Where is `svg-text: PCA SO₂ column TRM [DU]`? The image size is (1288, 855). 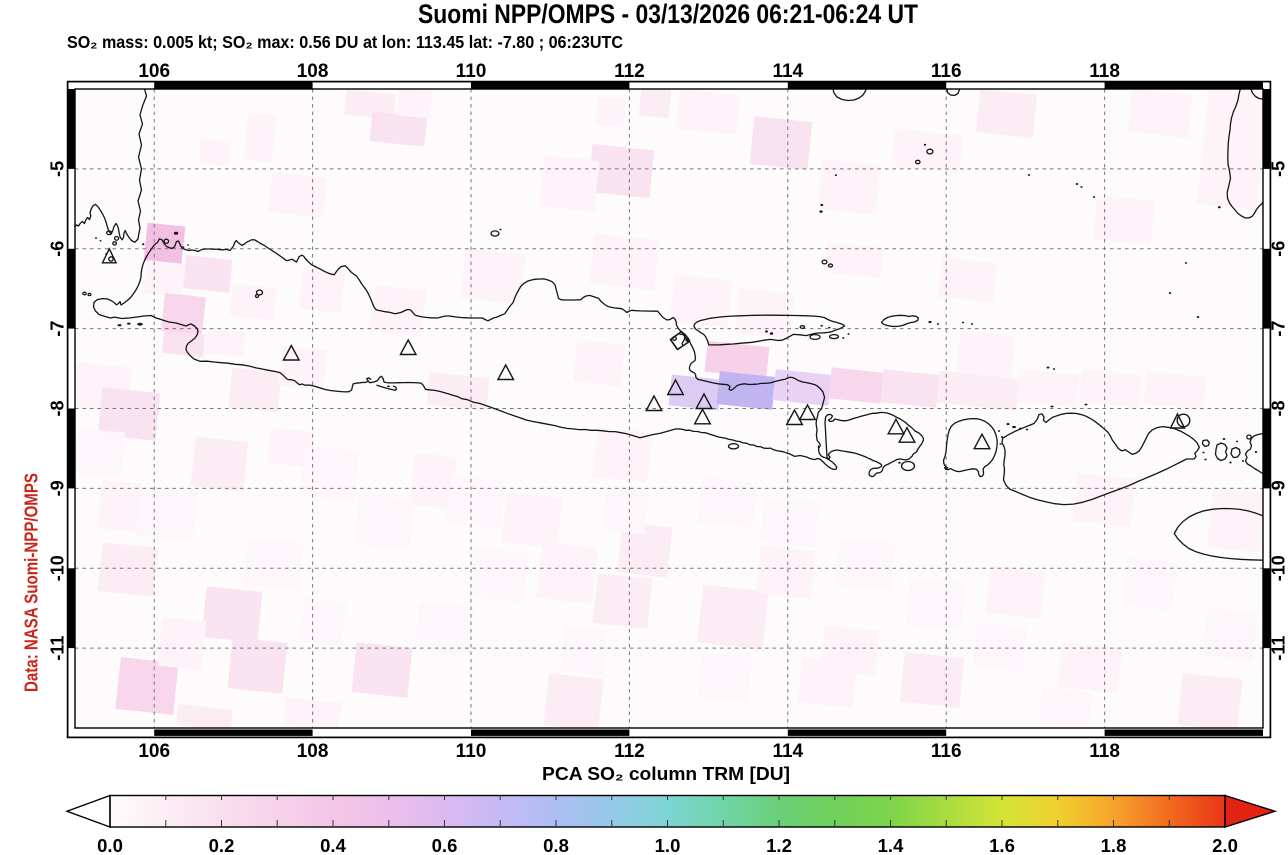
svg-text: PCA SO₂ column TRM [DU] is located at coordinates (666, 774).